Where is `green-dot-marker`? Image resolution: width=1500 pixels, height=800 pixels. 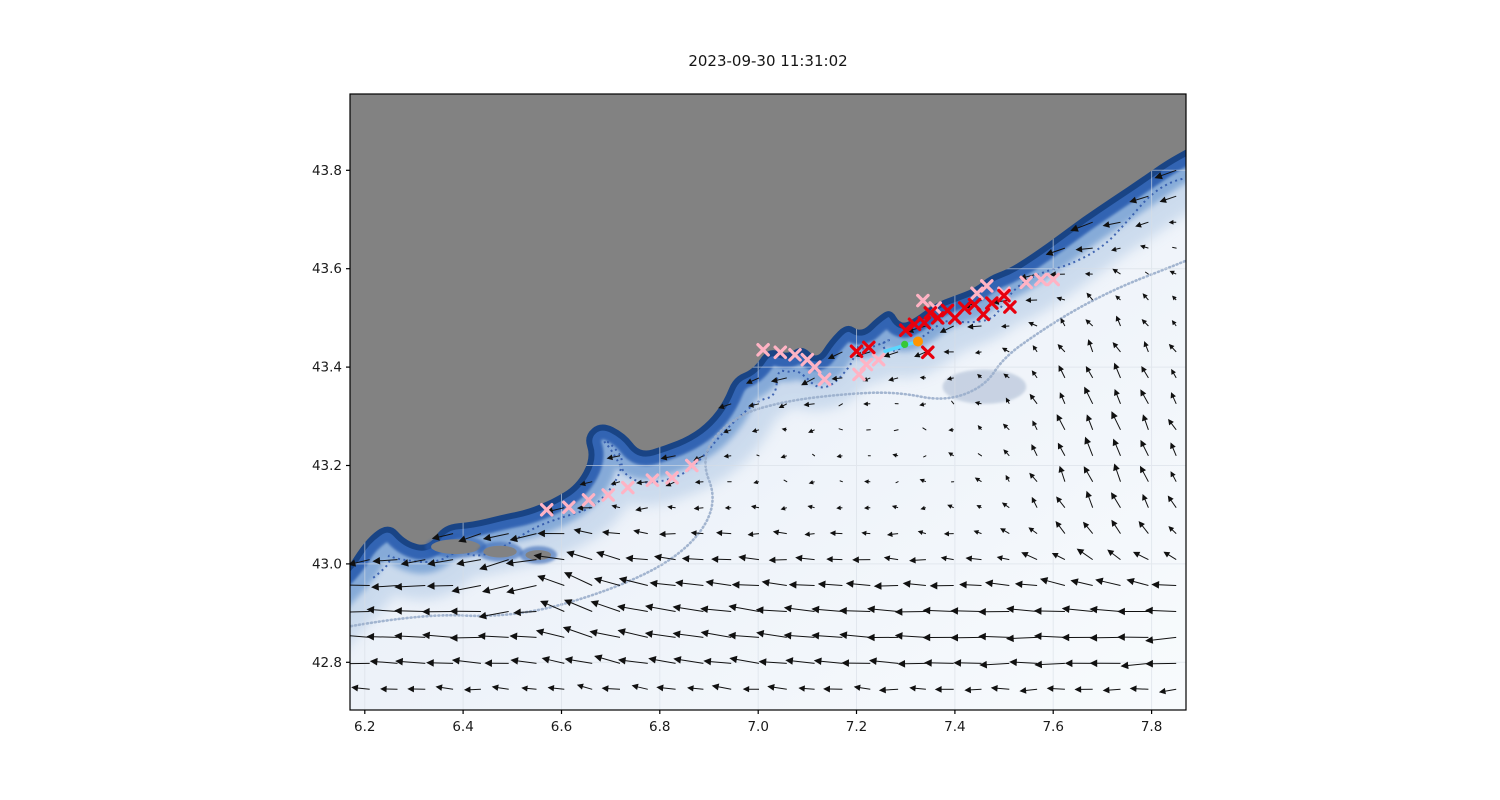
green-dot-marker is located at coordinates (905, 344).